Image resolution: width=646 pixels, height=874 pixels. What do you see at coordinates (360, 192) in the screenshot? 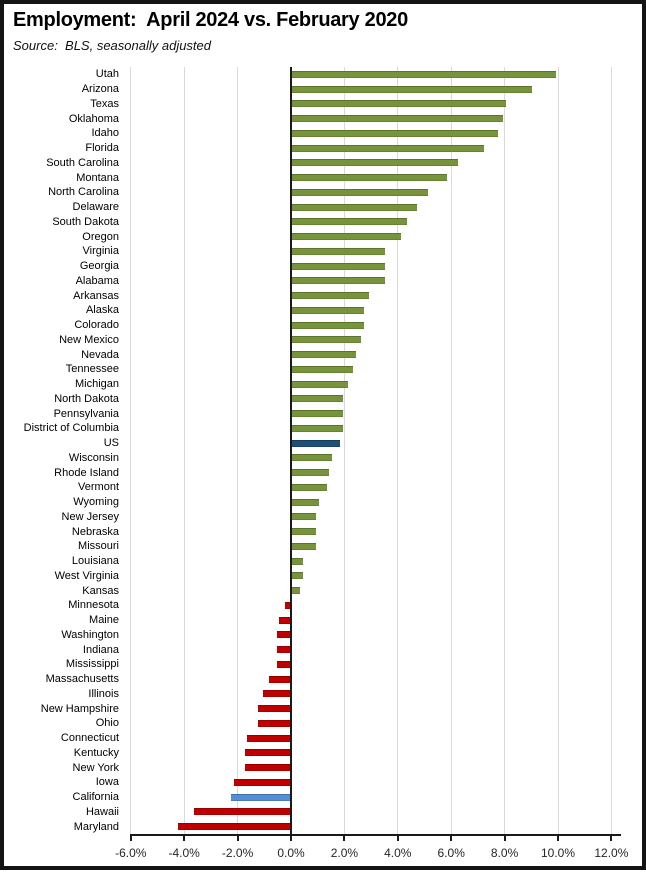
I see `bar-north-carolina` at bounding box center [360, 192].